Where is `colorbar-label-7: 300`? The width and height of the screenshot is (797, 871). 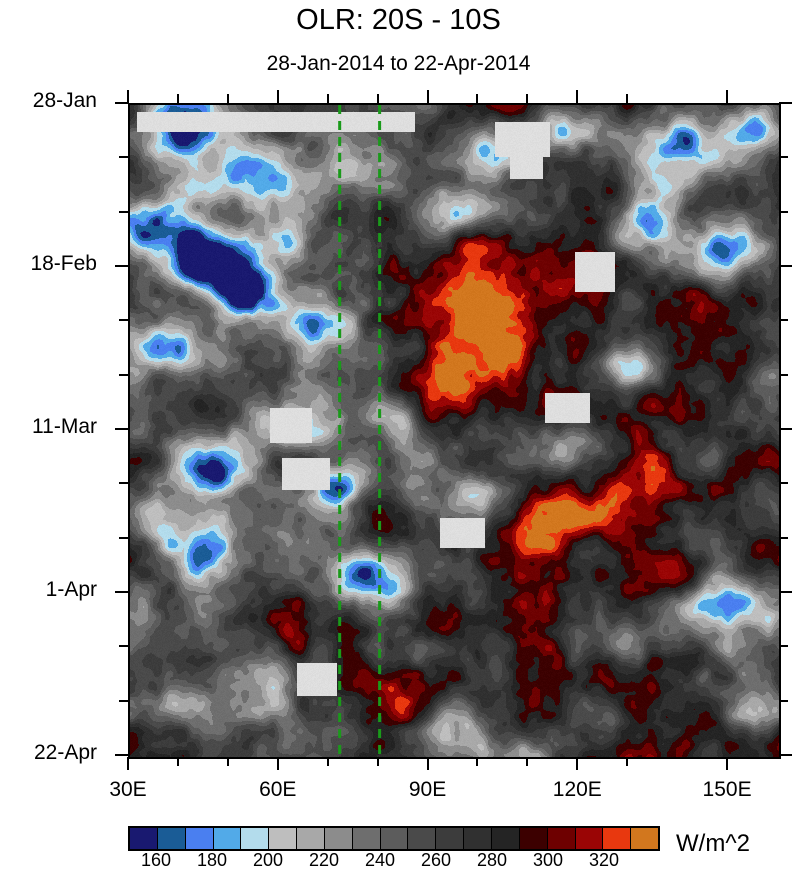
colorbar-label-7: 300 is located at coordinates (548, 860).